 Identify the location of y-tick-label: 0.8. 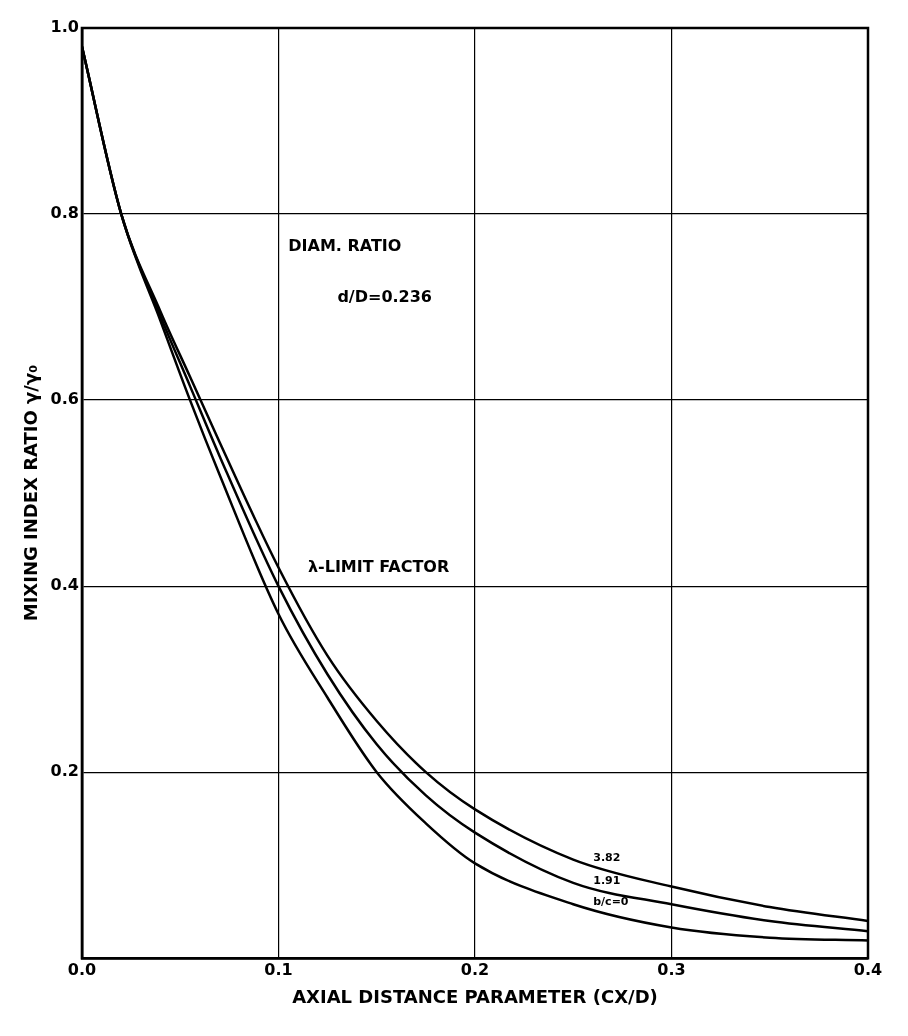
(64, 213).